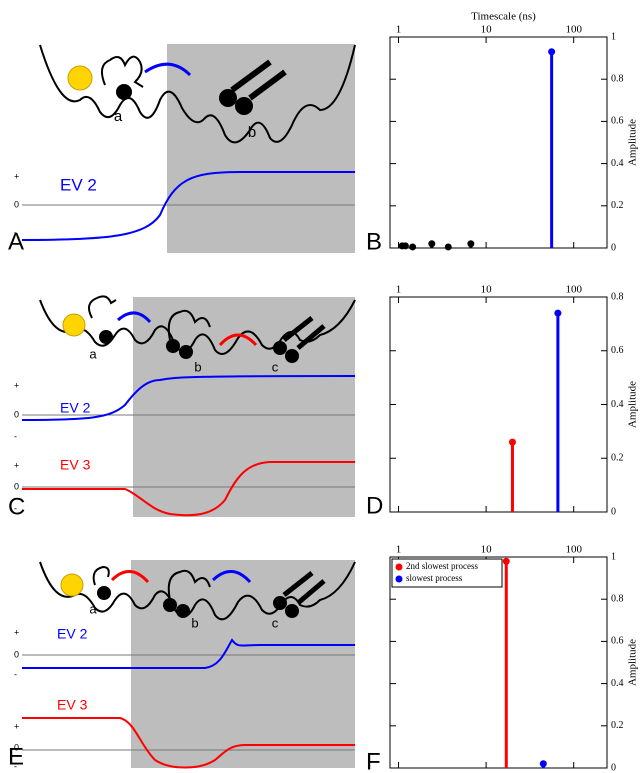  What do you see at coordinates (373, 760) in the screenshot?
I see `panel-label: F` at bounding box center [373, 760].